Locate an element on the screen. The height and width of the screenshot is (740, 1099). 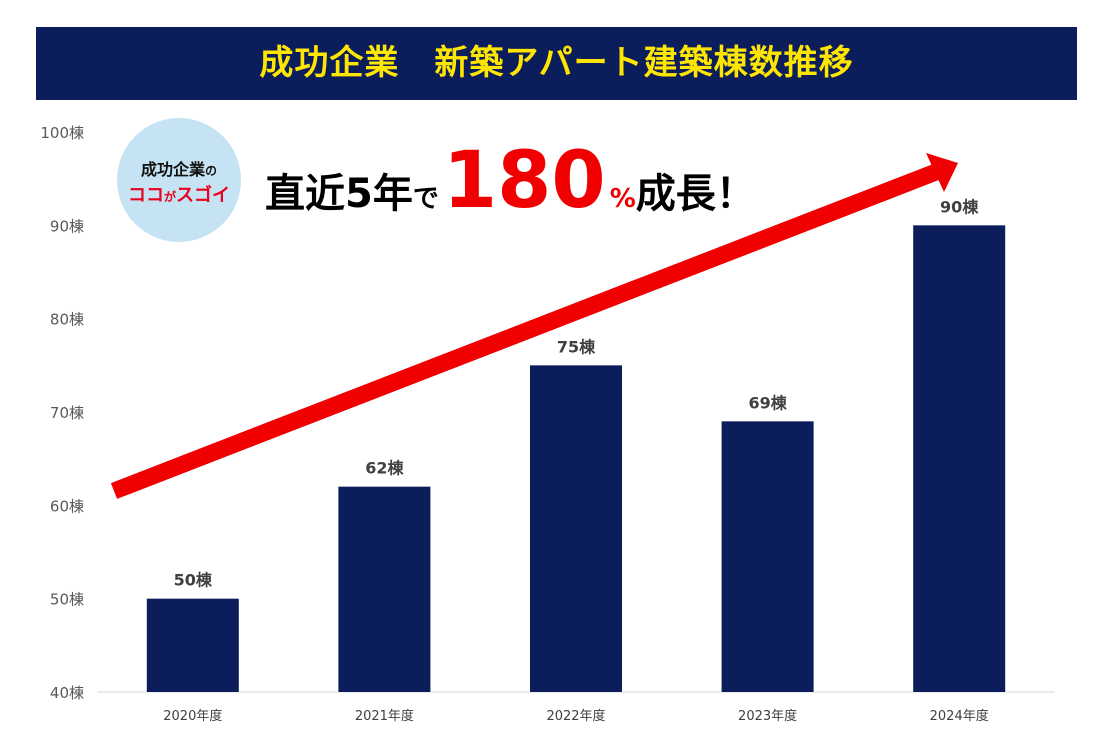
headline-growth-text: 成長！ is located at coordinates (695, 194).